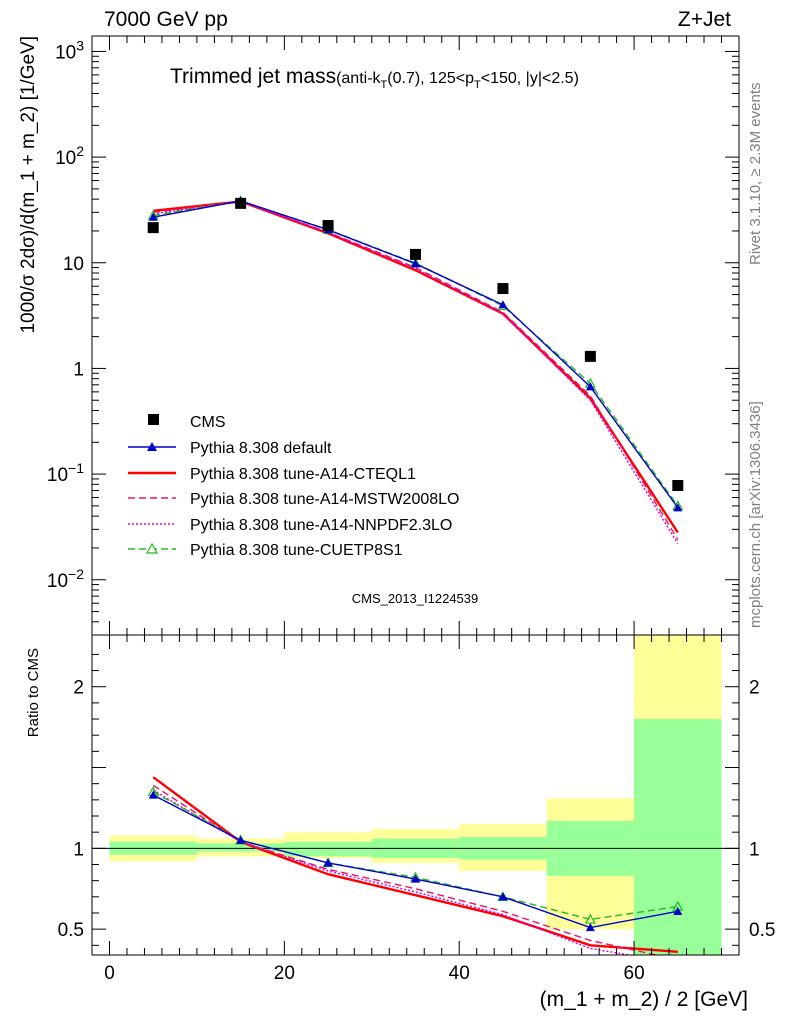 Image resolution: width=786 pixels, height=1024 pixels. I want to click on legend-label: Pythia 8.308 tune-CUETP8S1, so click(296, 550).